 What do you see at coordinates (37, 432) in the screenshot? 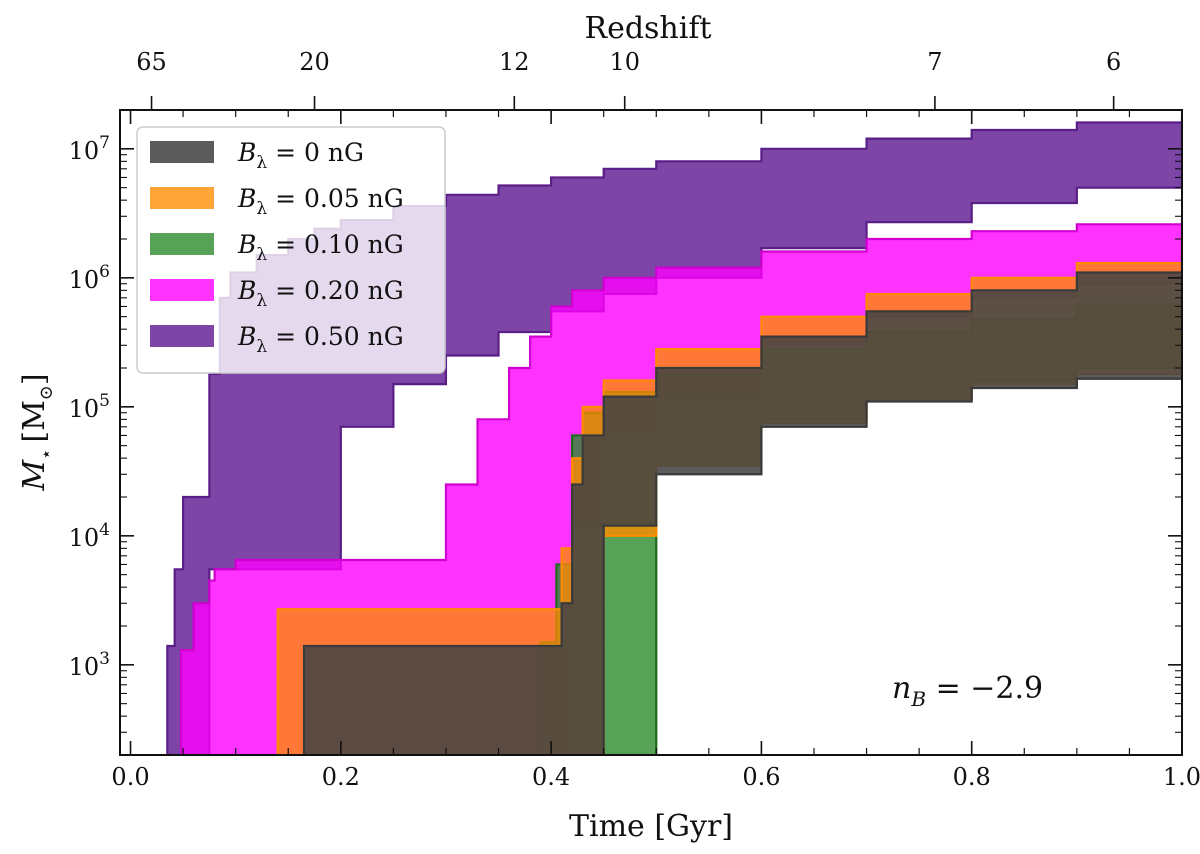
I see `y-axis-label: M⋆[M⊙]` at bounding box center [37, 432].